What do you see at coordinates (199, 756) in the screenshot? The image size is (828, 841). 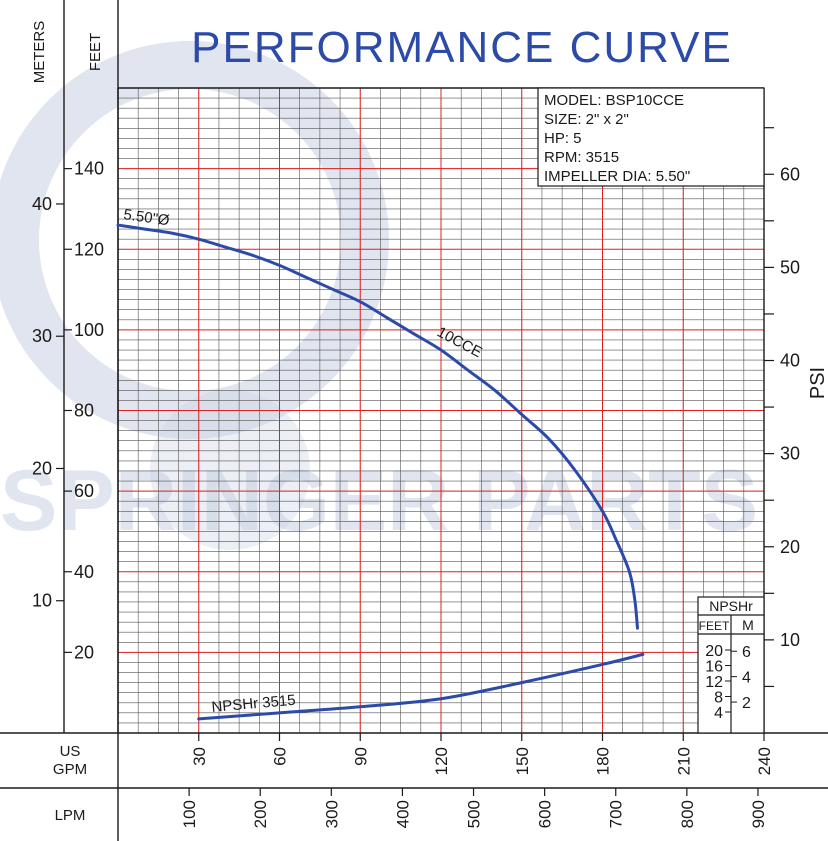 I see `gpm-tick-label: 30` at bounding box center [199, 756].